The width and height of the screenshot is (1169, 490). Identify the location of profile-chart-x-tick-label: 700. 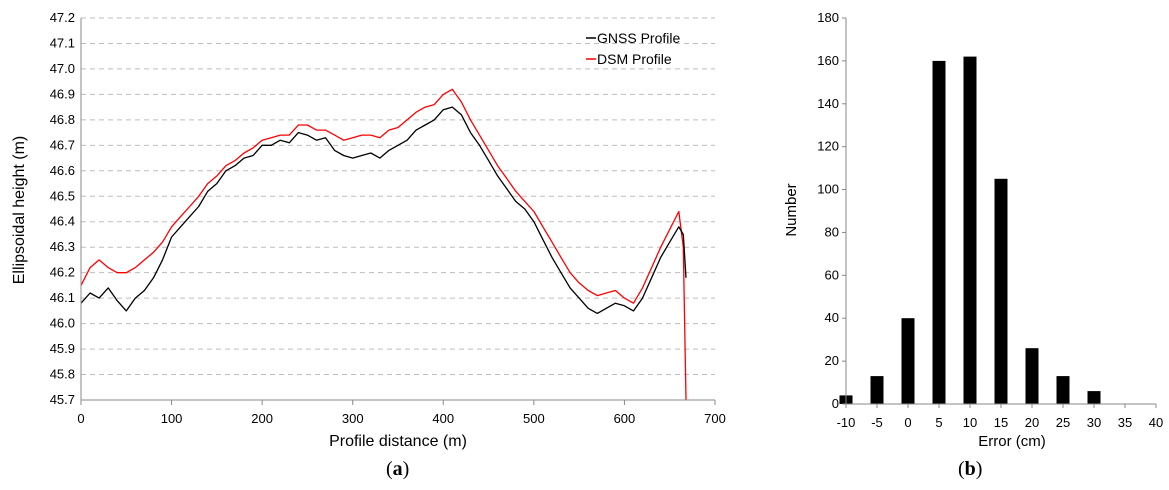
(715, 418).